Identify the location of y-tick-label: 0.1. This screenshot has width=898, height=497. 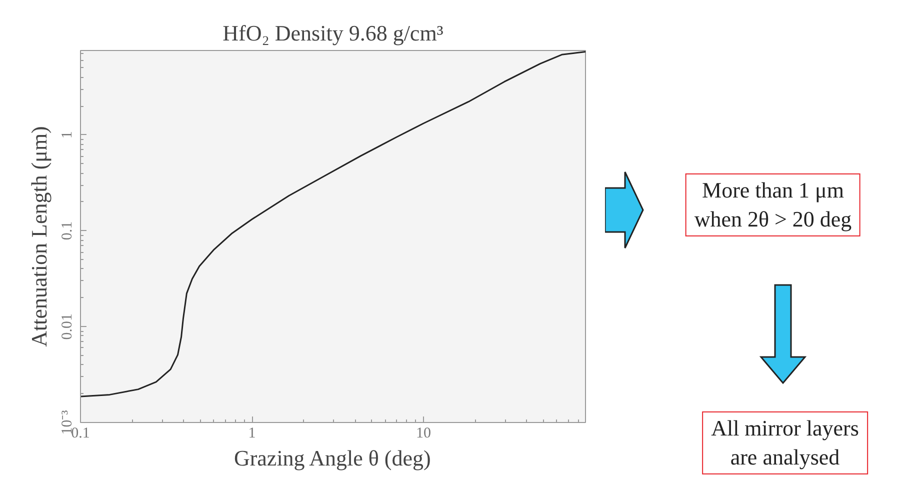
(68, 230).